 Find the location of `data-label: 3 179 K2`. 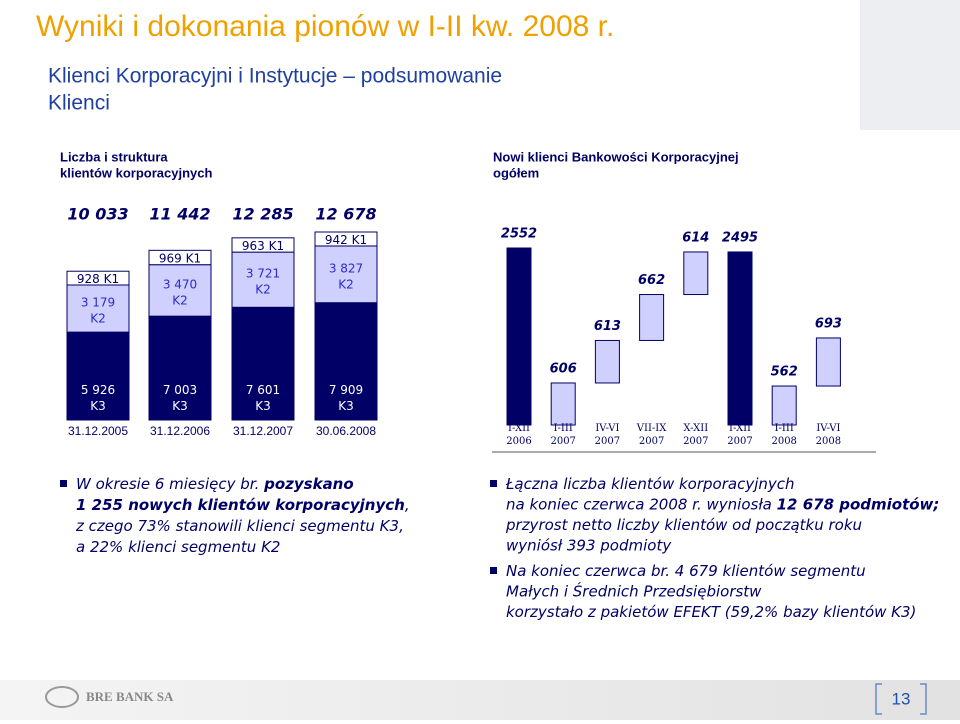

data-label: 3 179 K2 is located at coordinates (98, 310).